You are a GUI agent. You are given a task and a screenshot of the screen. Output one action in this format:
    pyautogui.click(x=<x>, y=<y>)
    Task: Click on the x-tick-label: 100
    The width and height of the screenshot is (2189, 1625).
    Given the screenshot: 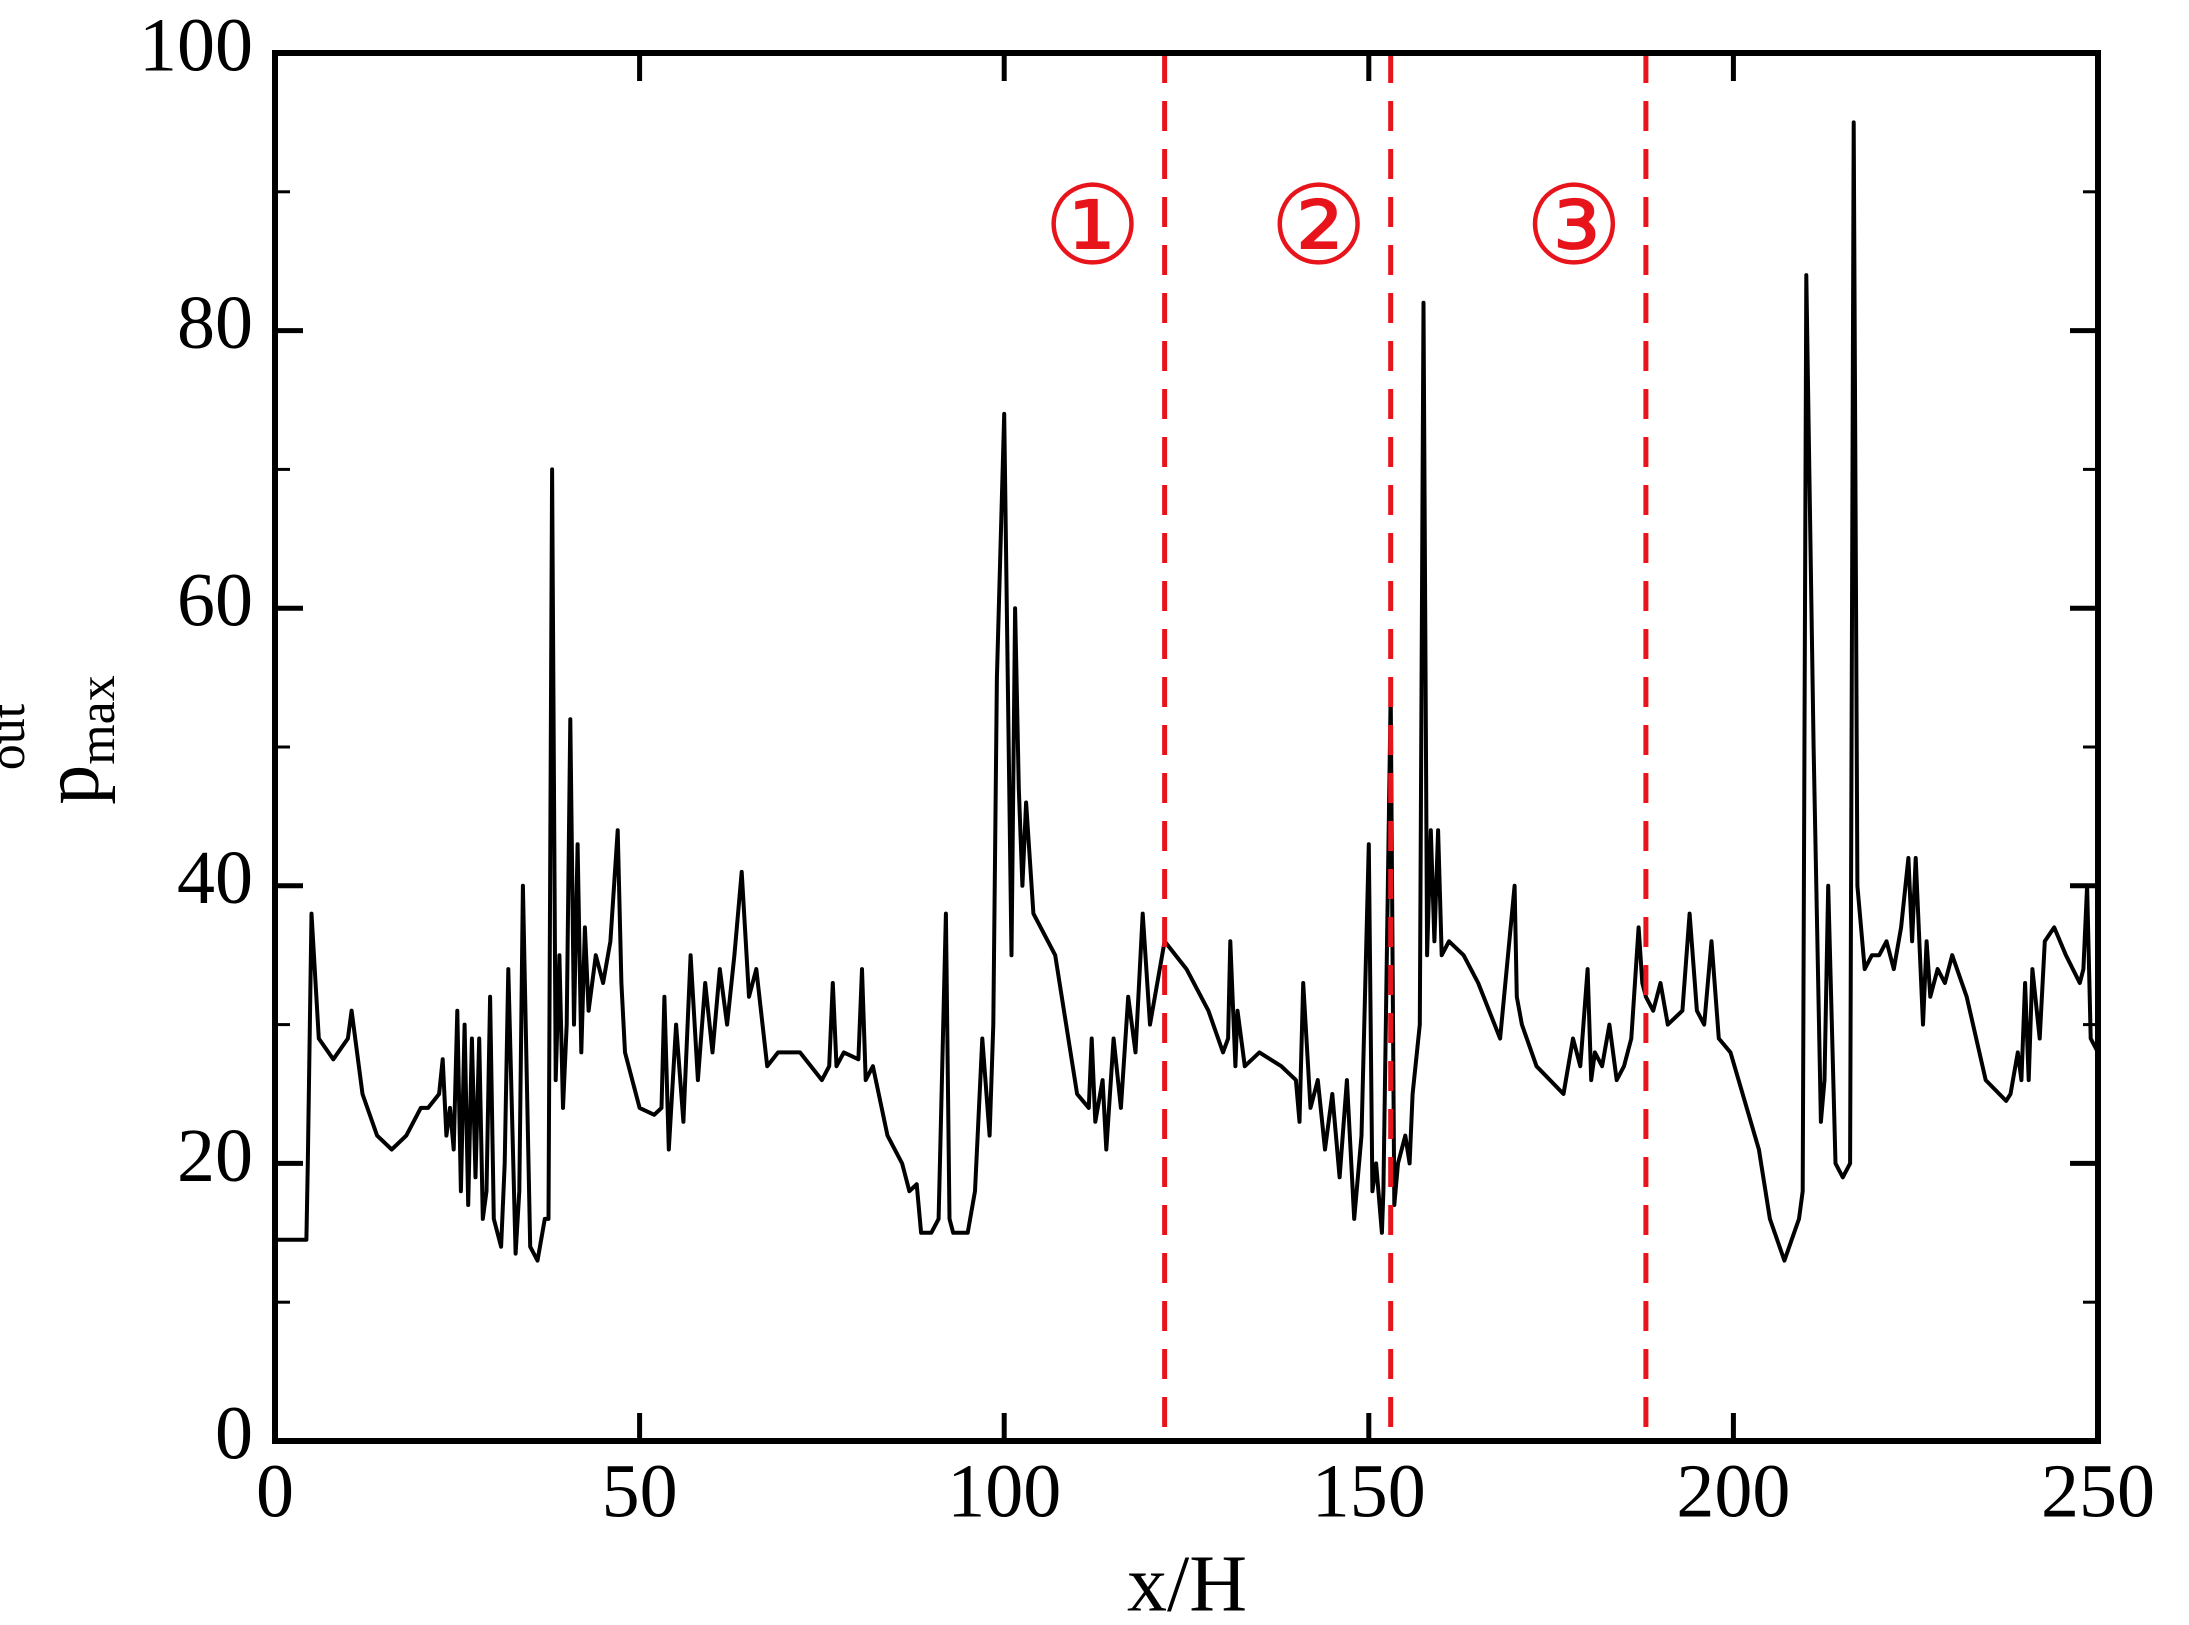 What is the action you would take?
    pyautogui.click(x=1004, y=1491)
    